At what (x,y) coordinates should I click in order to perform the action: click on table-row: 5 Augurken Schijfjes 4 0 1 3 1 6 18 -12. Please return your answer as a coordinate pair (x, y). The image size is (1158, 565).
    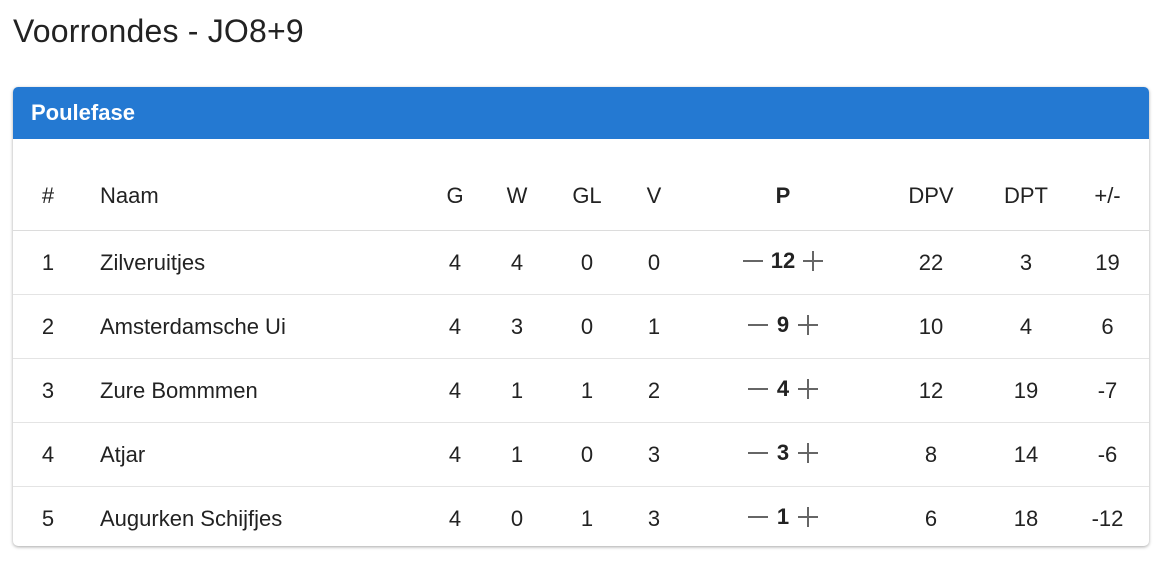
    Looking at the image, I should click on (581, 517).